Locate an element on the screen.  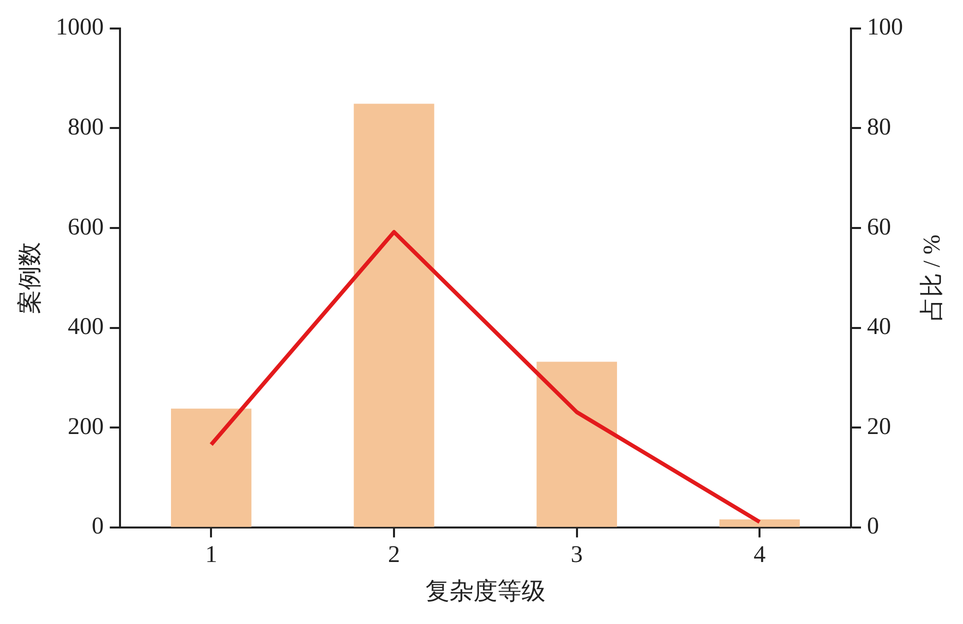
y-tick-label: 1000 is located at coordinates (80, 27).